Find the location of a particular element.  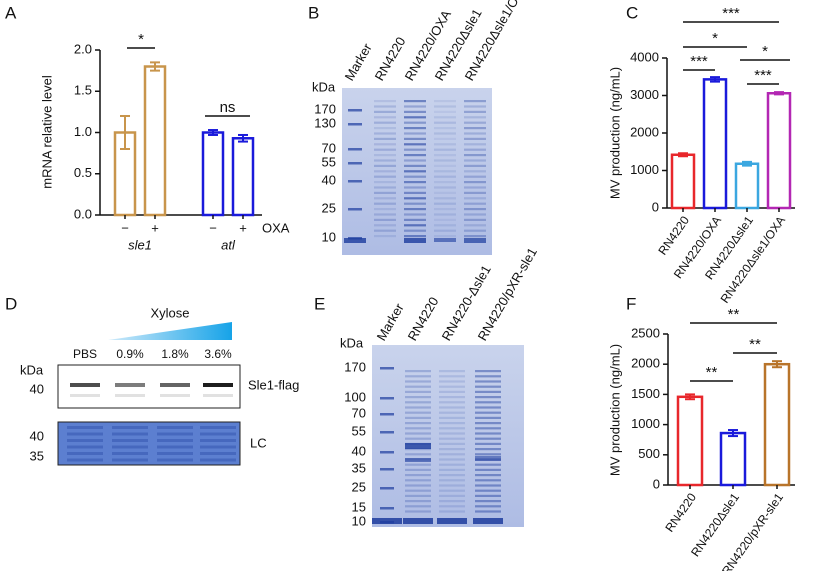

marker-label: 170 is located at coordinates (325, 108).